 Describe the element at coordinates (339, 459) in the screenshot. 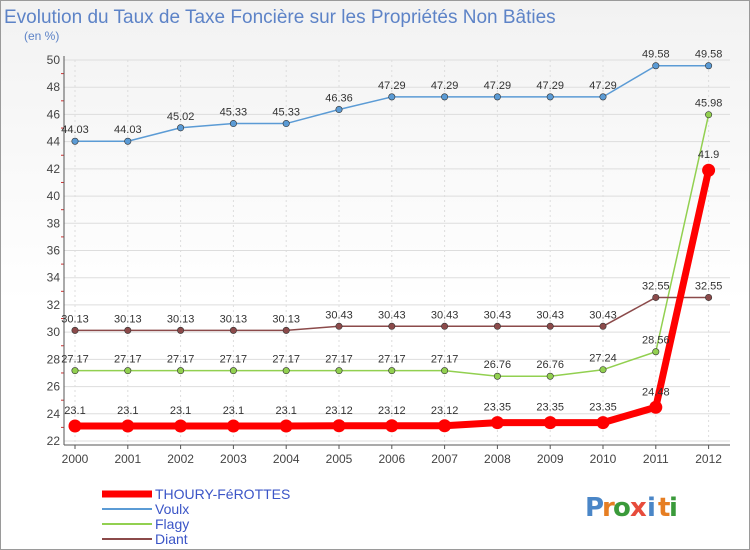

I see `x-tick-label: 2005` at that location.